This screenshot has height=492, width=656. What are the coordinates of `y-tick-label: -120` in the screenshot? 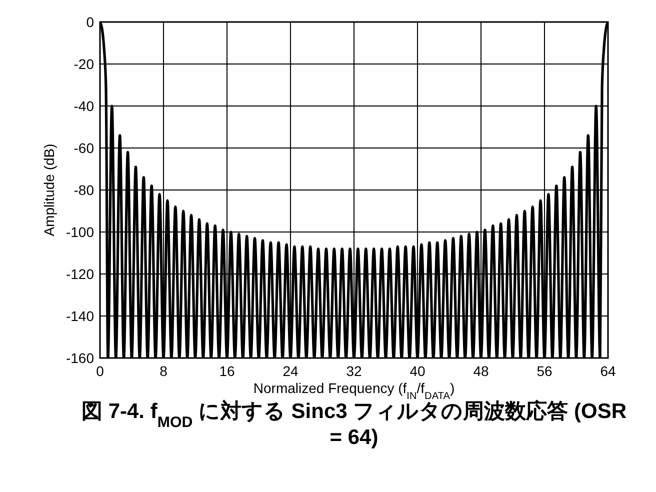 It's located at (80, 274).